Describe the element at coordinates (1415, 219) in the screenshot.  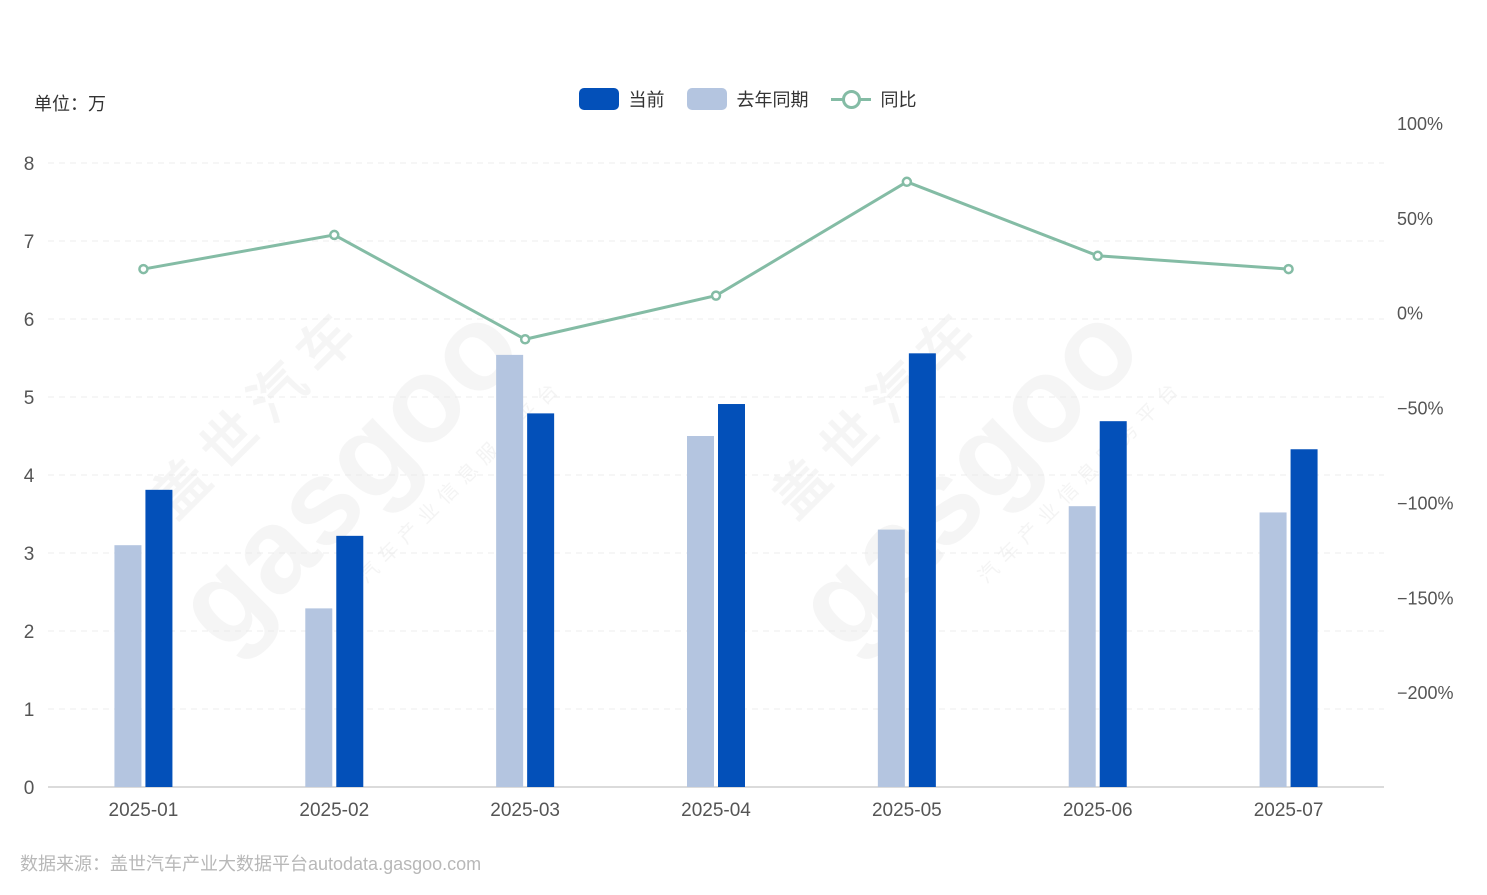
I see `y-right-tick-label: 50%` at that location.